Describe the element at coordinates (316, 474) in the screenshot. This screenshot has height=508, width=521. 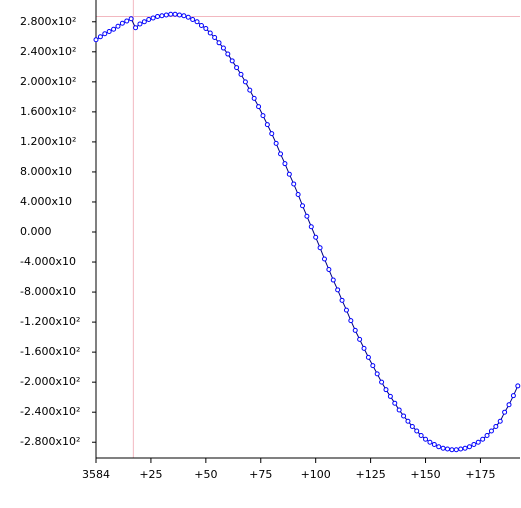
I see `x-tick-label: +100` at that location.